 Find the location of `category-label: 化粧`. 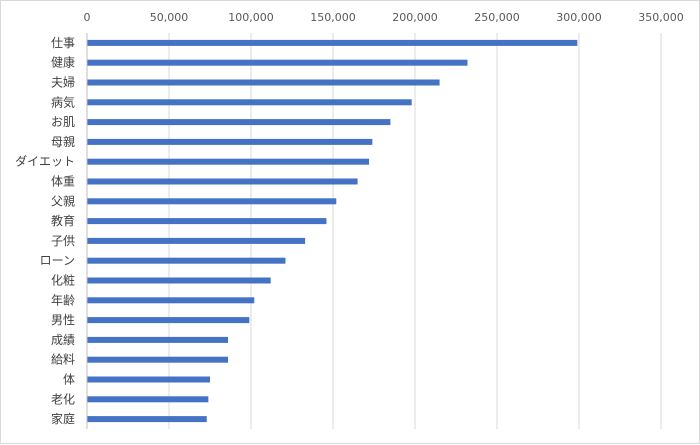

category-label: 化粧 is located at coordinates (63, 281).